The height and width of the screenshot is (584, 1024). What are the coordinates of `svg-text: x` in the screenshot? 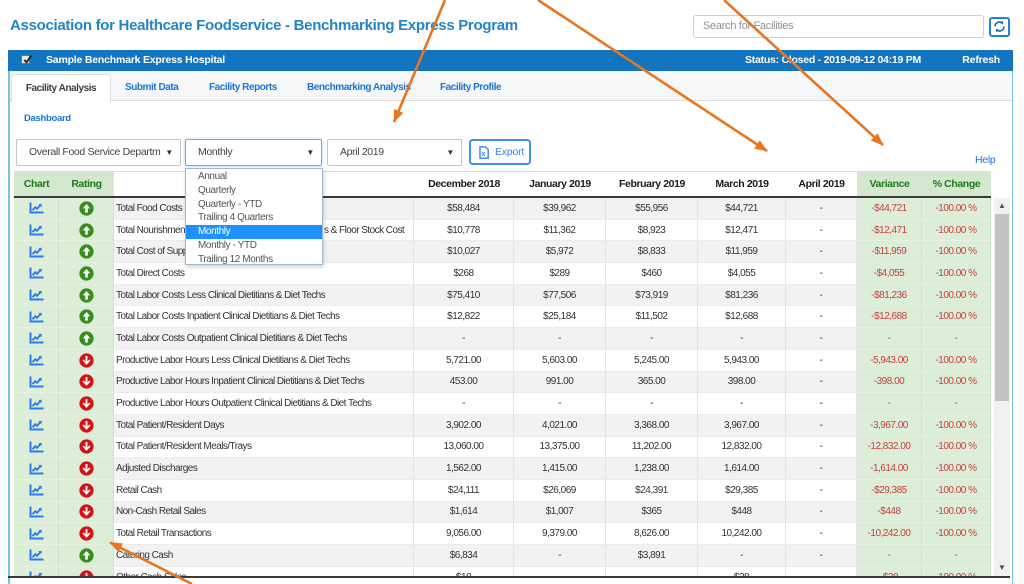 It's located at (484, 154).